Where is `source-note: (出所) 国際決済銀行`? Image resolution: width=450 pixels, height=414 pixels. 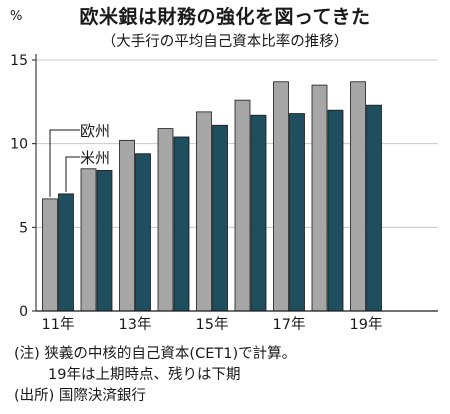 source-note: (出所) 国際決済銀行 is located at coordinates (80, 396).